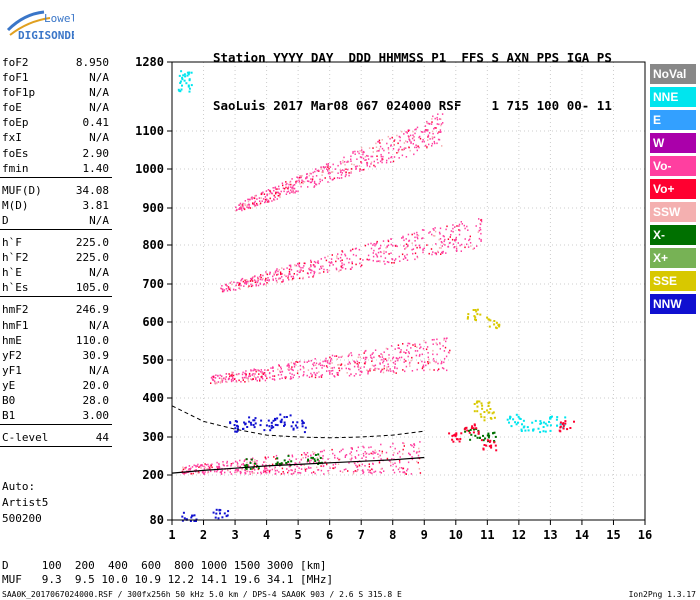 This screenshot has height=600, width=700. I want to click on x-axis-ticks: 1 2 3 4 5 6 7 8 9 10 11 12 13 14 15 16, so click(410, 531).